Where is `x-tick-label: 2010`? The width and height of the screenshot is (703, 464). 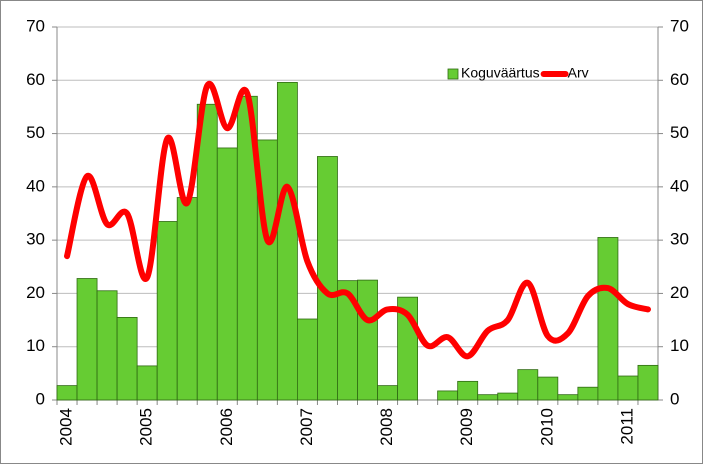
x-tick-label: 2010 is located at coordinates (546, 427).